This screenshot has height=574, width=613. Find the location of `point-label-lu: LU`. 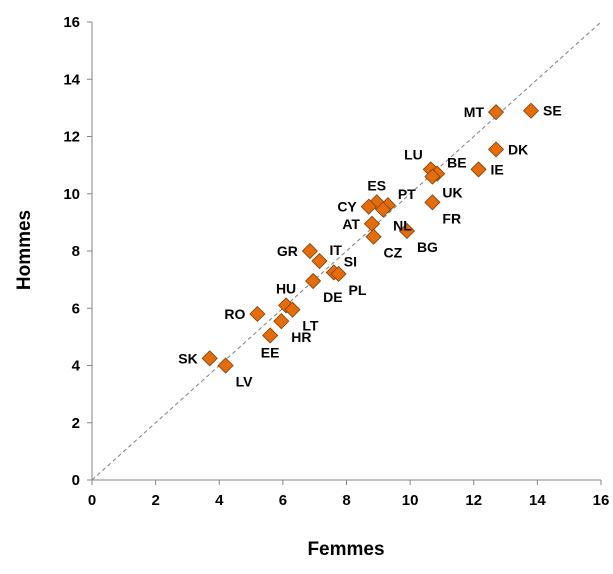

point-label-lu: LU is located at coordinates (413, 154).